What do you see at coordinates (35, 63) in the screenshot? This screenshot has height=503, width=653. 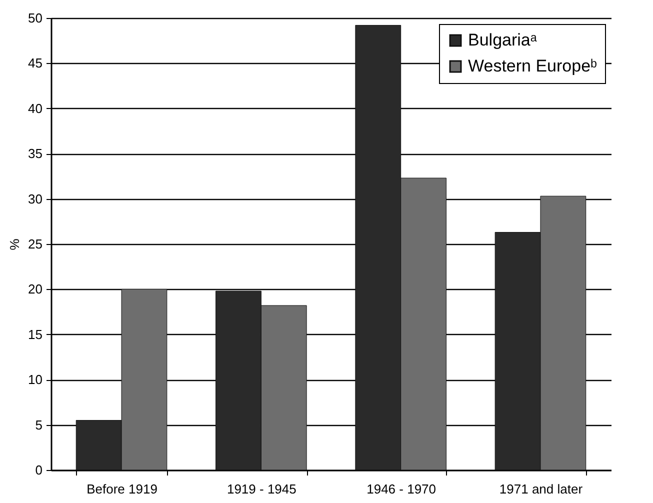 I see `y-tick-label: 45` at bounding box center [35, 63].